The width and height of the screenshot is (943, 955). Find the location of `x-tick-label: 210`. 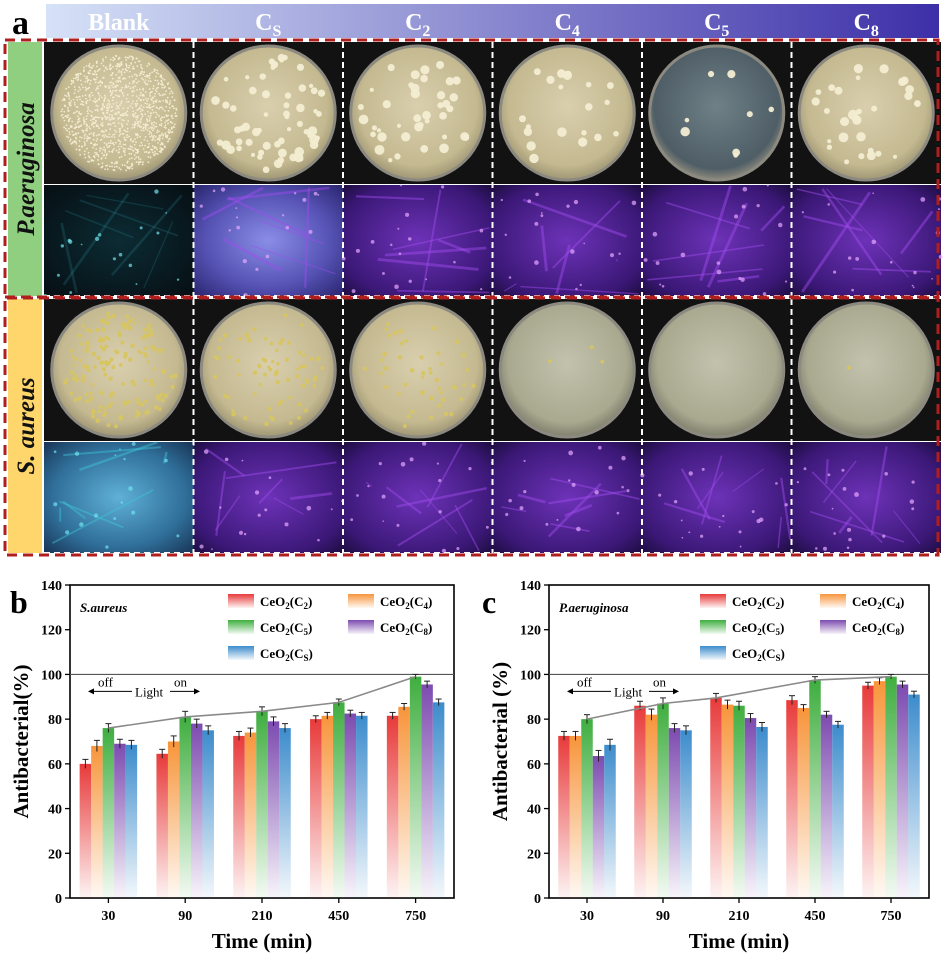

x-tick-label: 210 is located at coordinates (262, 916).